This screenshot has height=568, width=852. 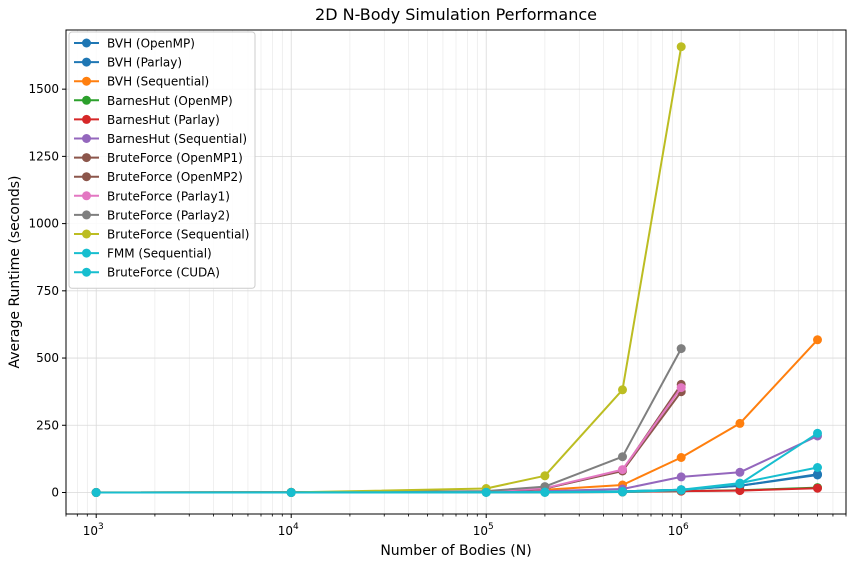 What do you see at coordinates (163, 273) in the screenshot?
I see `legend-label: BruteForce (CUDA)` at bounding box center [163, 273].